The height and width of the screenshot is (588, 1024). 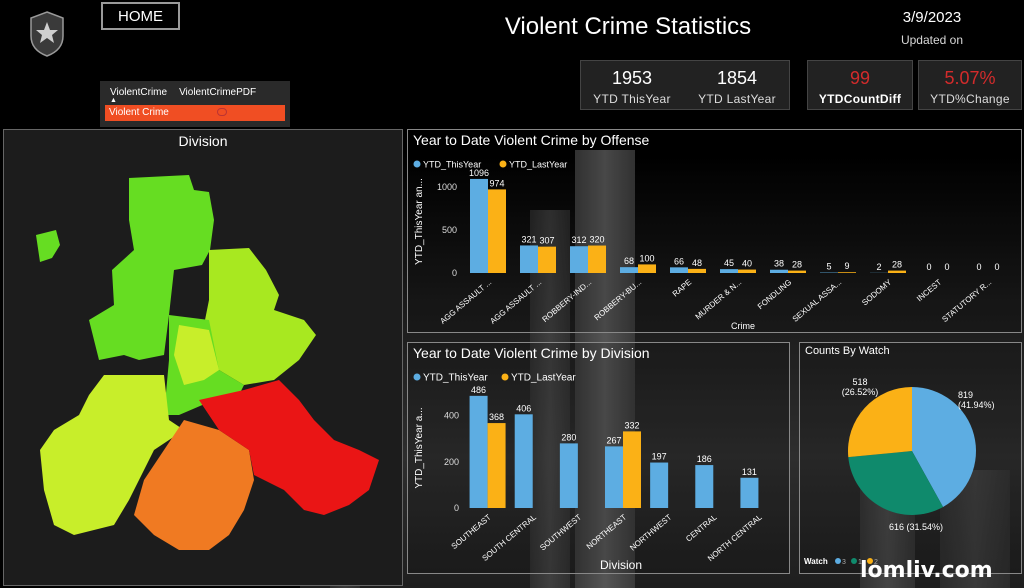 I want to click on x-tick-label: SOUTHWEST, so click(x=560, y=533).